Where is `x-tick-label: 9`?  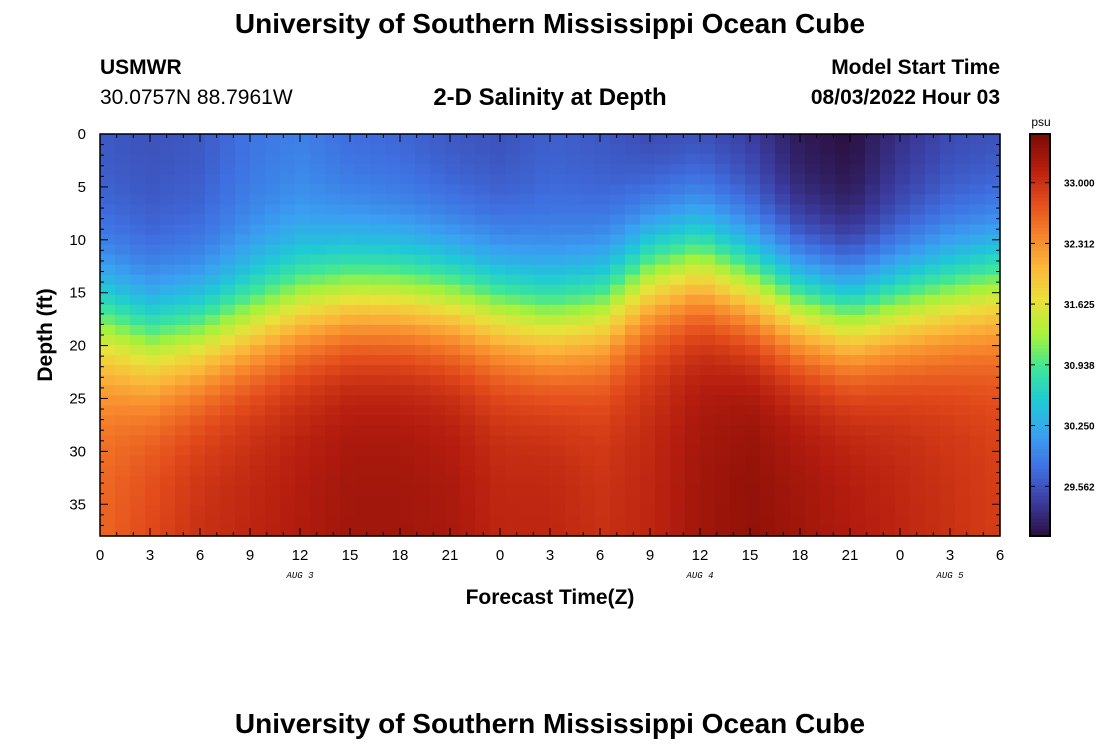 x-tick-label: 9 is located at coordinates (250, 555).